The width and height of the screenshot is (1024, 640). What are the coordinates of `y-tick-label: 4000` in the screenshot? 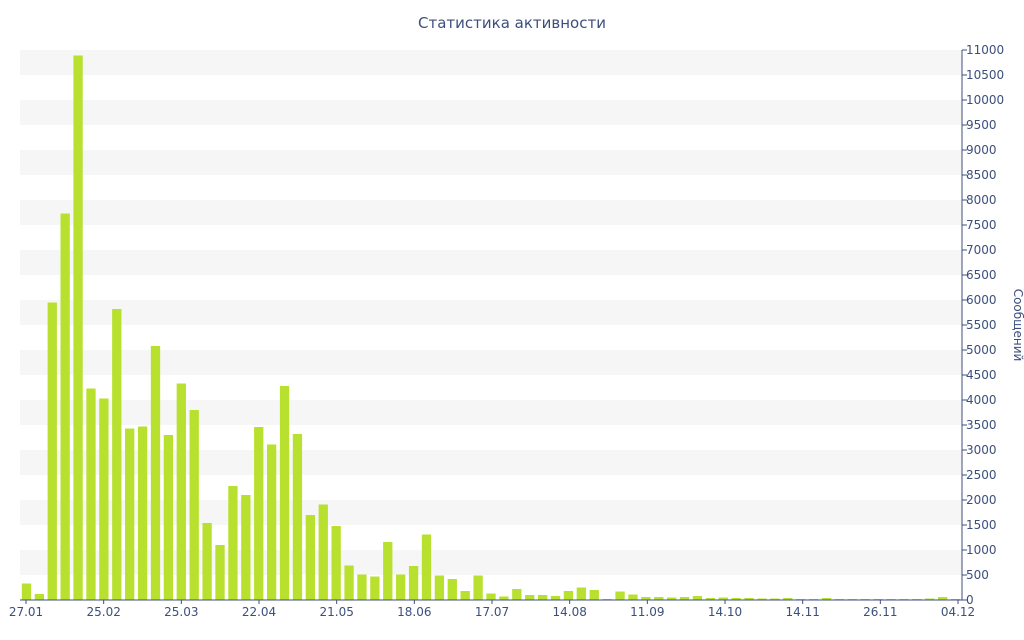 It's located at (981, 400).